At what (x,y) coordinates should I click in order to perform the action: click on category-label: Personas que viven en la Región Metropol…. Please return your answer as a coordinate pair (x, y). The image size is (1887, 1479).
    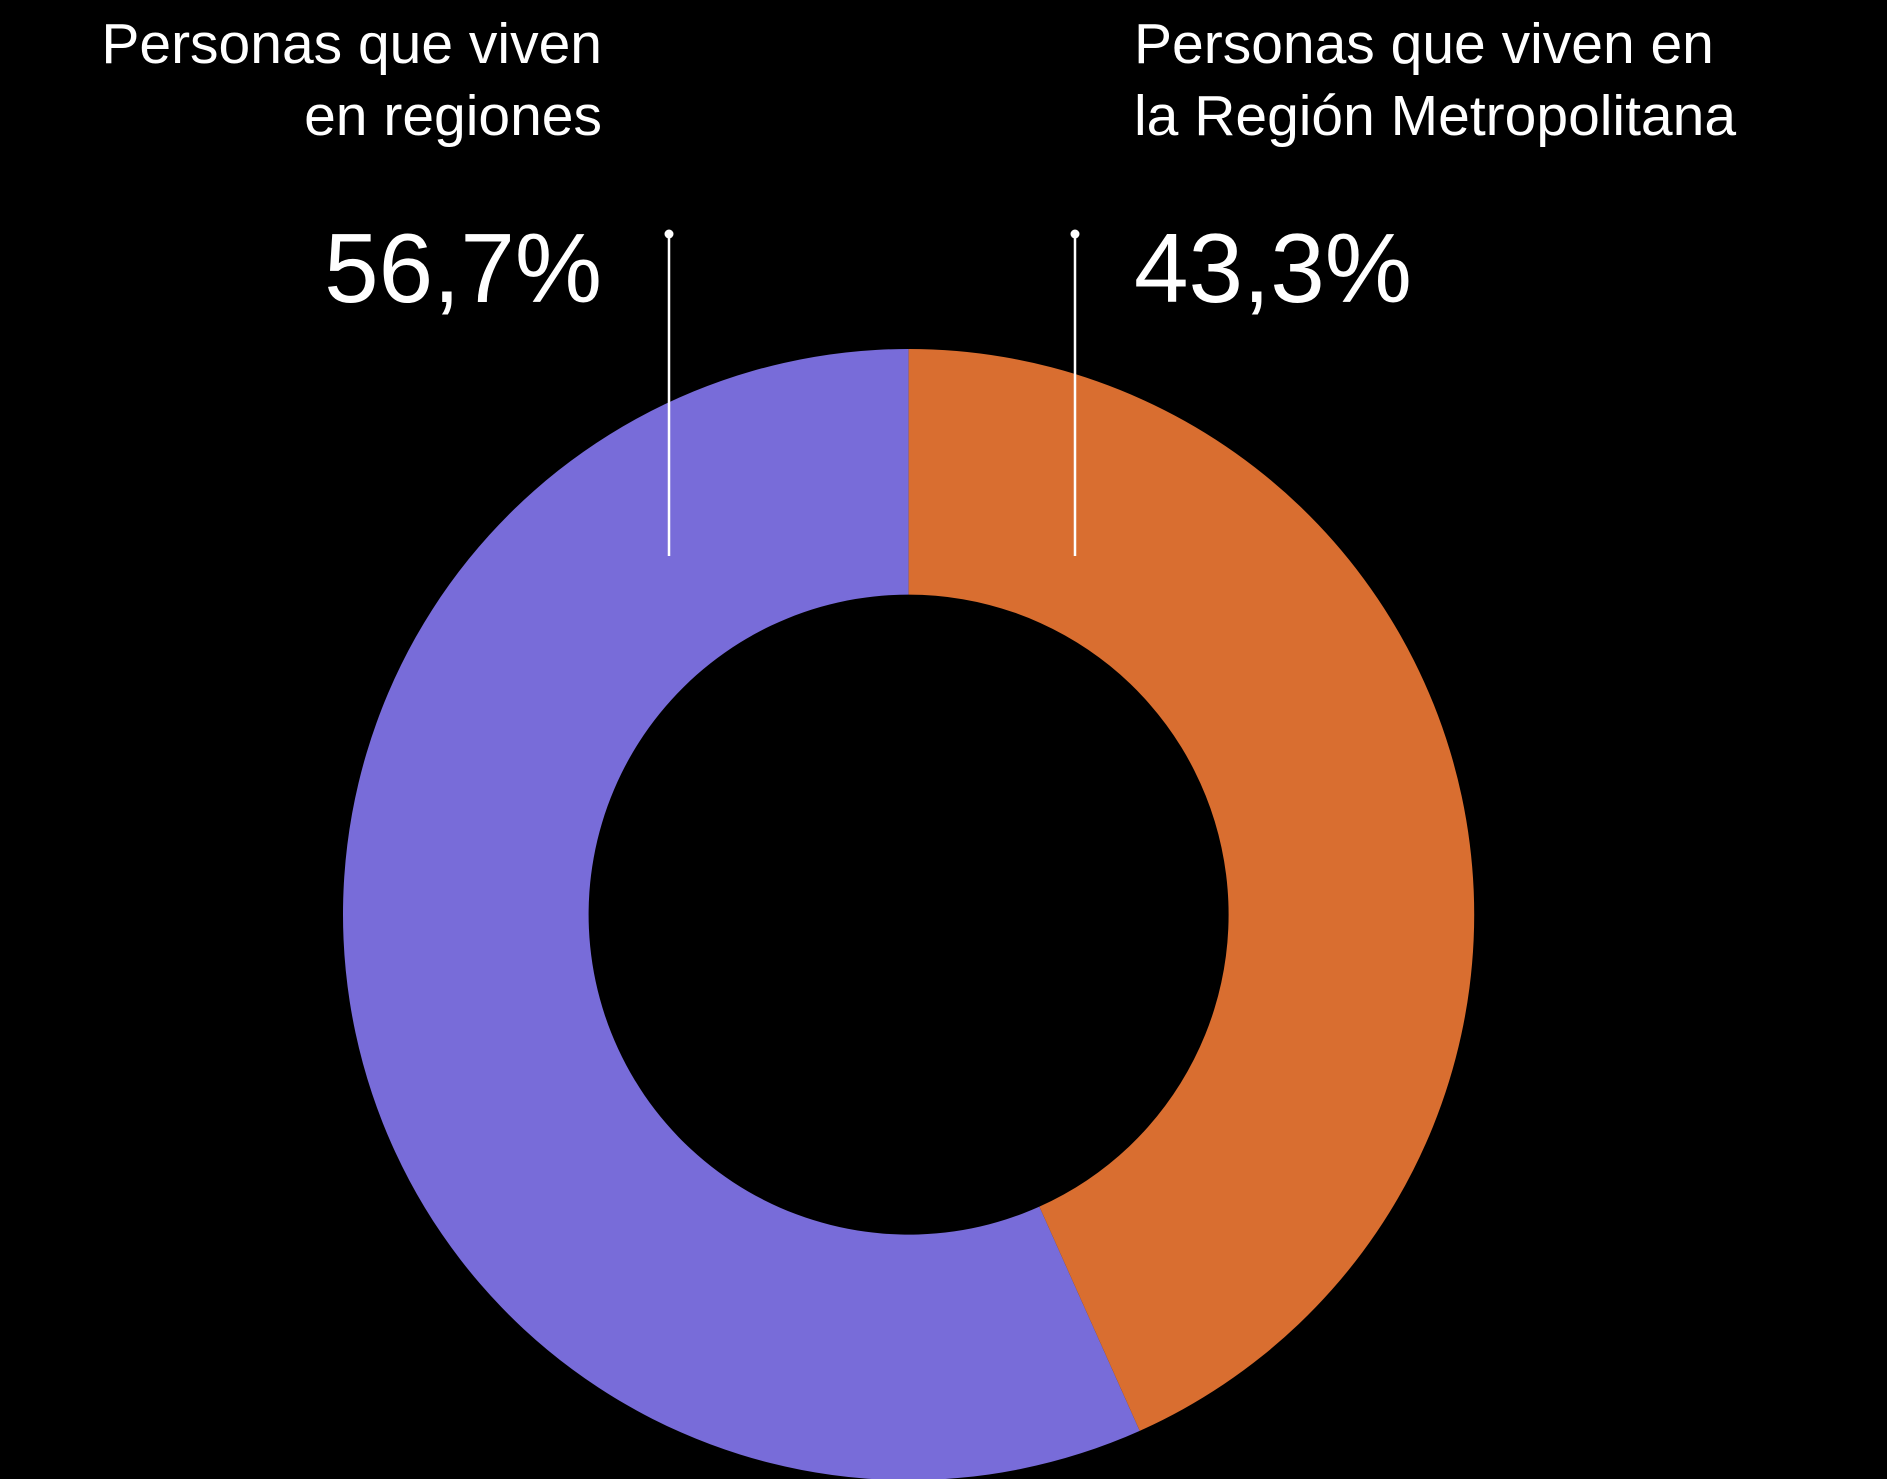
    Looking at the image, I should click on (1435, 80).